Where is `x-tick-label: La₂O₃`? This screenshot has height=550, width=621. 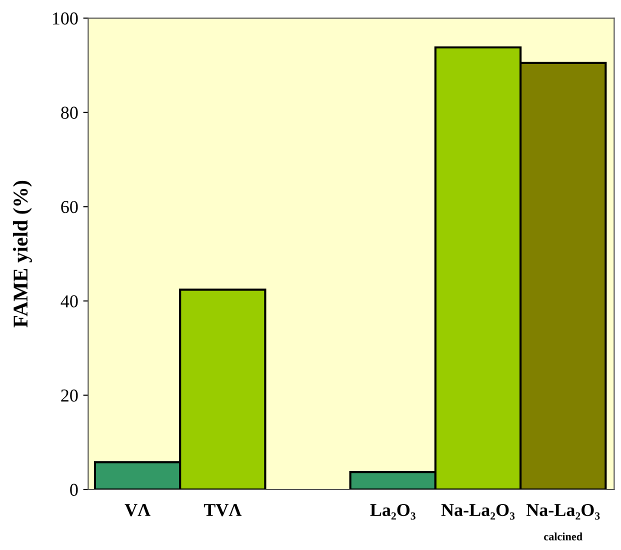 x-tick-label: La₂O₃ is located at coordinates (393, 512).